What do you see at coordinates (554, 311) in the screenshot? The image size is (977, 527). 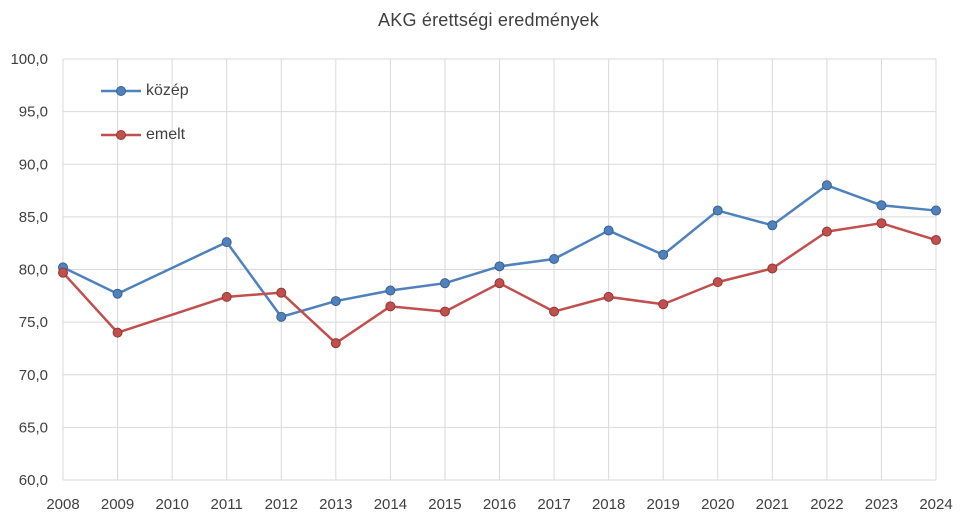 I see `data-point-emelt-2017` at bounding box center [554, 311].